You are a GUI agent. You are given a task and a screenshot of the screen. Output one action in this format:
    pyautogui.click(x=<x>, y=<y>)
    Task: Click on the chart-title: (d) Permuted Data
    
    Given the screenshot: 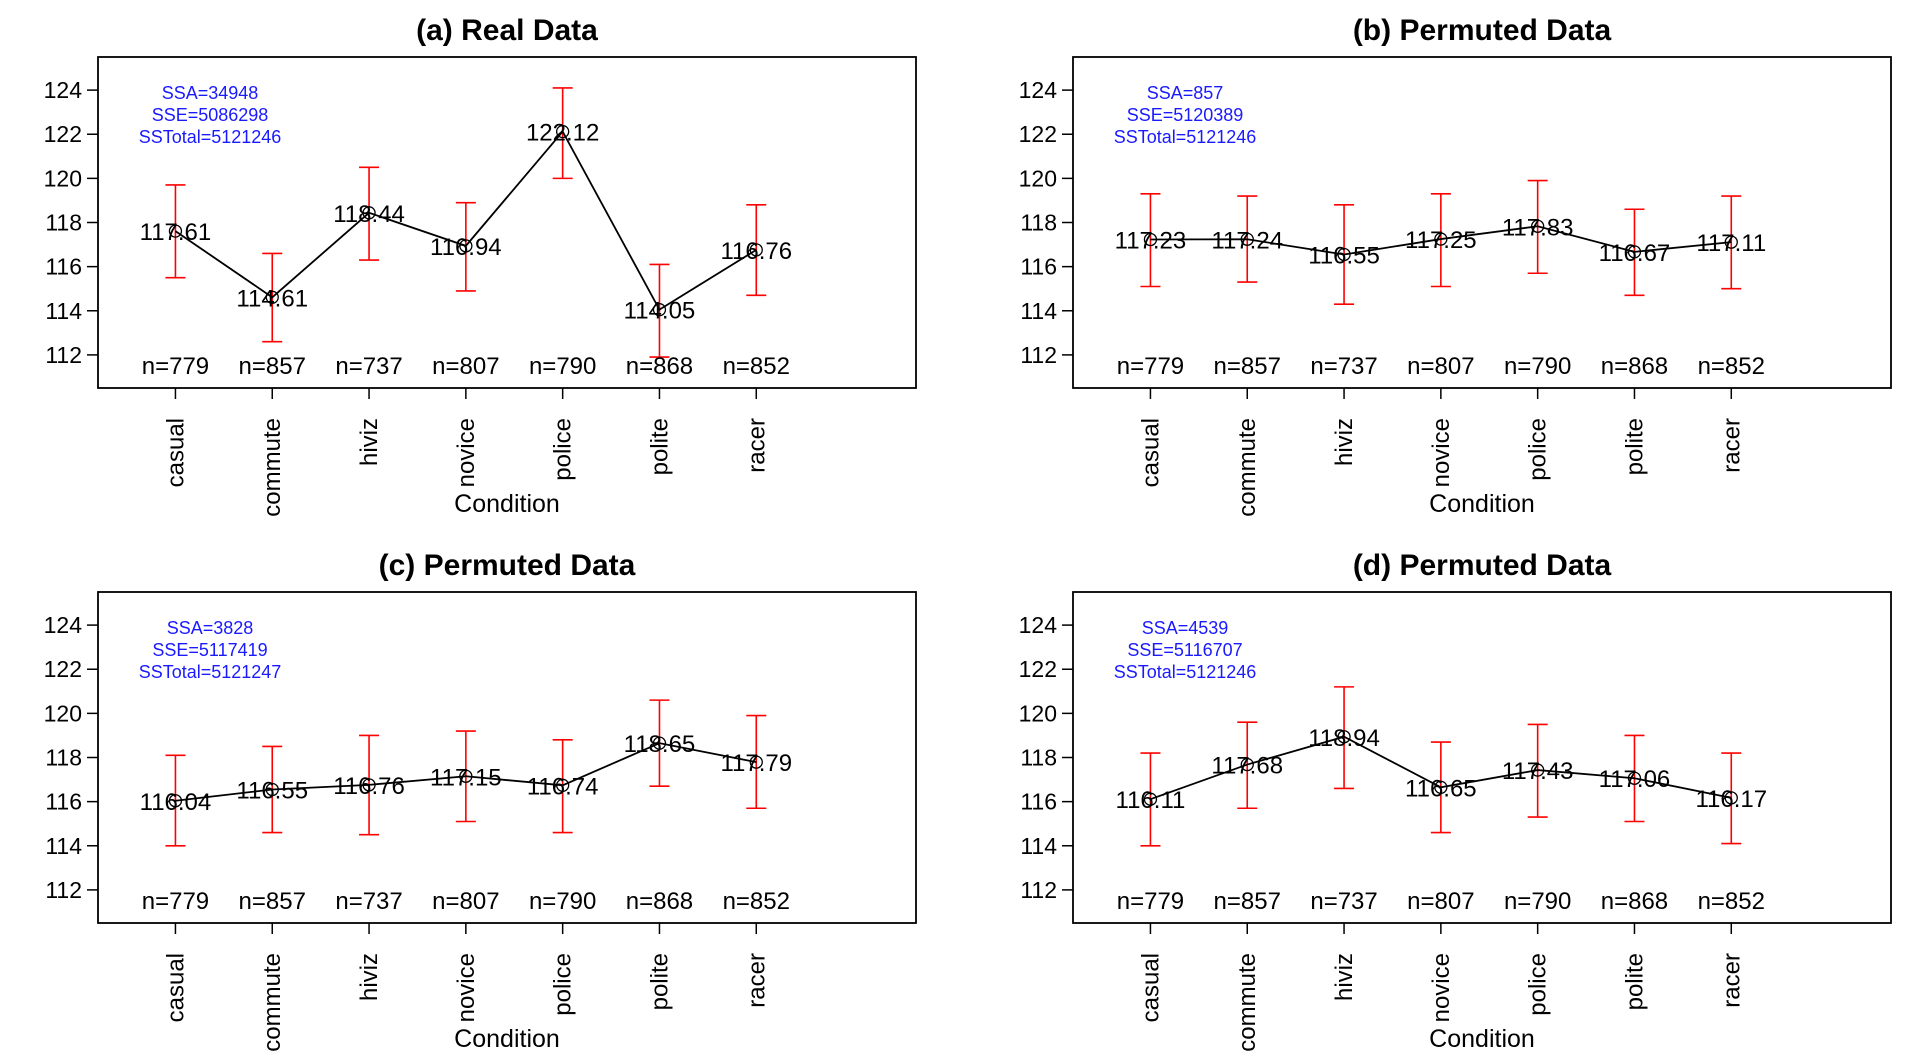 What is the action you would take?
    pyautogui.click(x=1482, y=565)
    